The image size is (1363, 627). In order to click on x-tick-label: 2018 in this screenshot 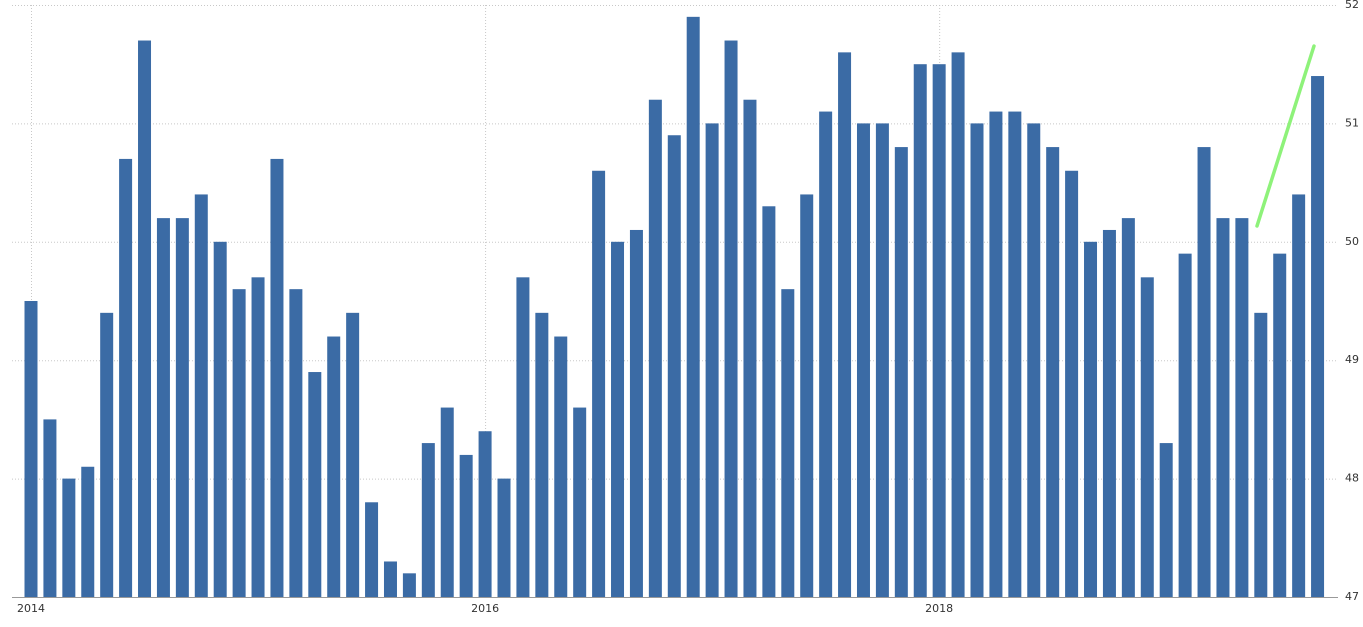, I will do `click(939, 608)`.